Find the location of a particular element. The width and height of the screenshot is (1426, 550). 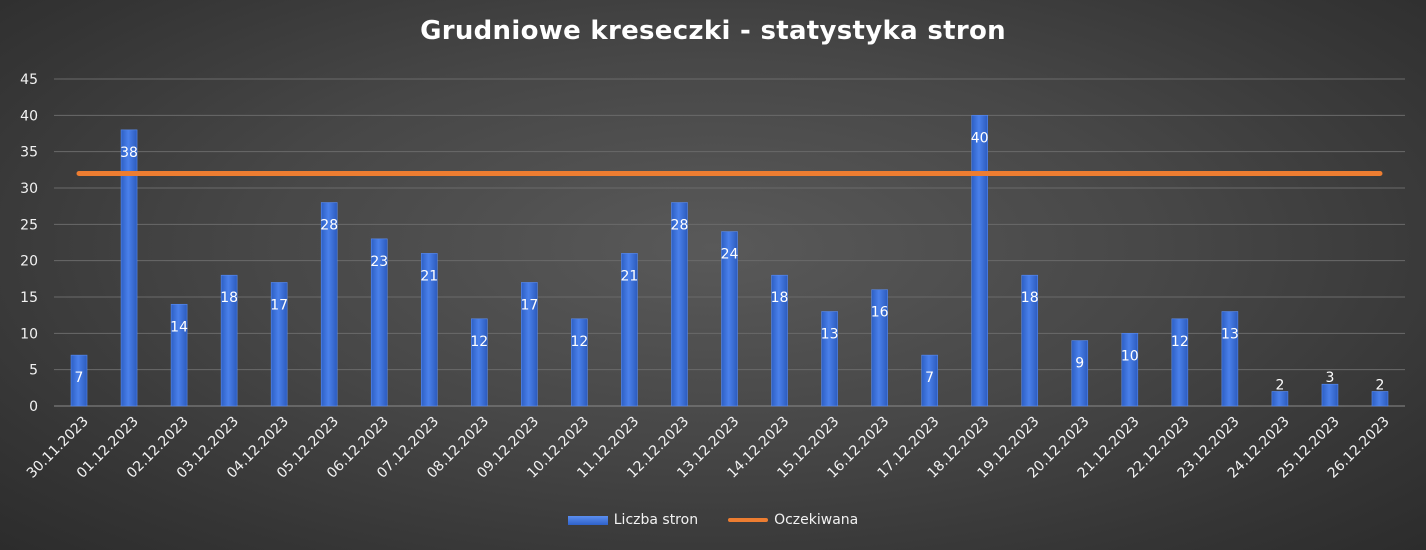

y-tick-label: 5 is located at coordinates (33, 371).